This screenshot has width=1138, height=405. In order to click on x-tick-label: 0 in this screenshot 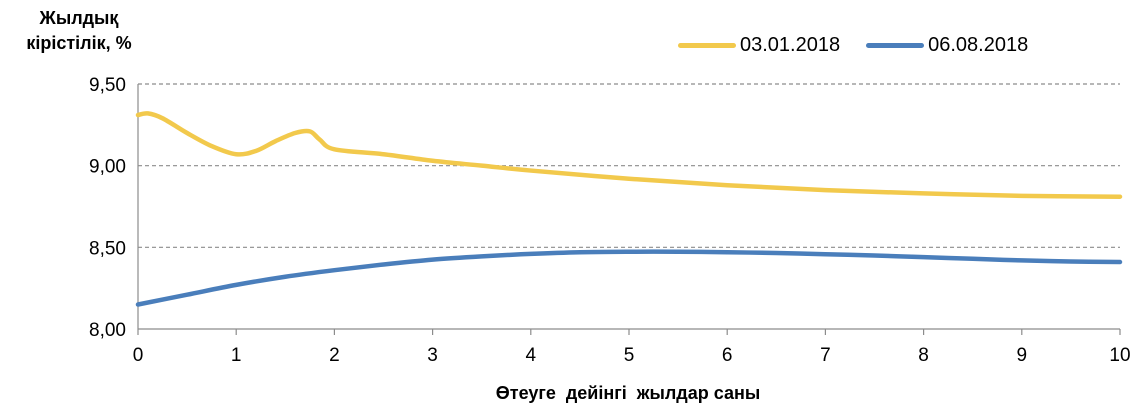, I will do `click(138, 355)`.